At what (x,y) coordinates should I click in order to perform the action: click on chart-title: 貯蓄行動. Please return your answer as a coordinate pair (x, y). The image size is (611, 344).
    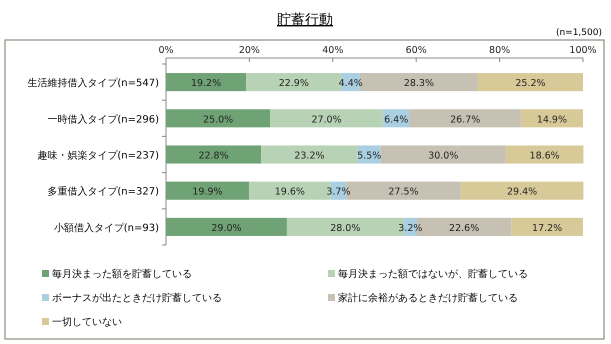
    Looking at the image, I should click on (305, 20).